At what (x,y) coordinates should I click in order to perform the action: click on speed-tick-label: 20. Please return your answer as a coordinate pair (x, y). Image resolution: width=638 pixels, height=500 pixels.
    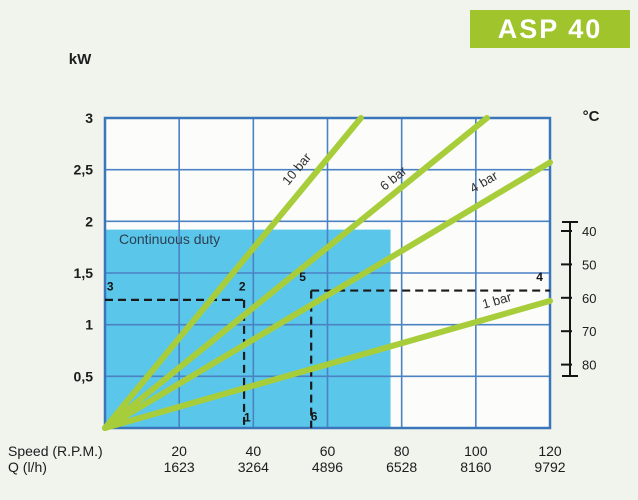
    Looking at the image, I should click on (179, 451).